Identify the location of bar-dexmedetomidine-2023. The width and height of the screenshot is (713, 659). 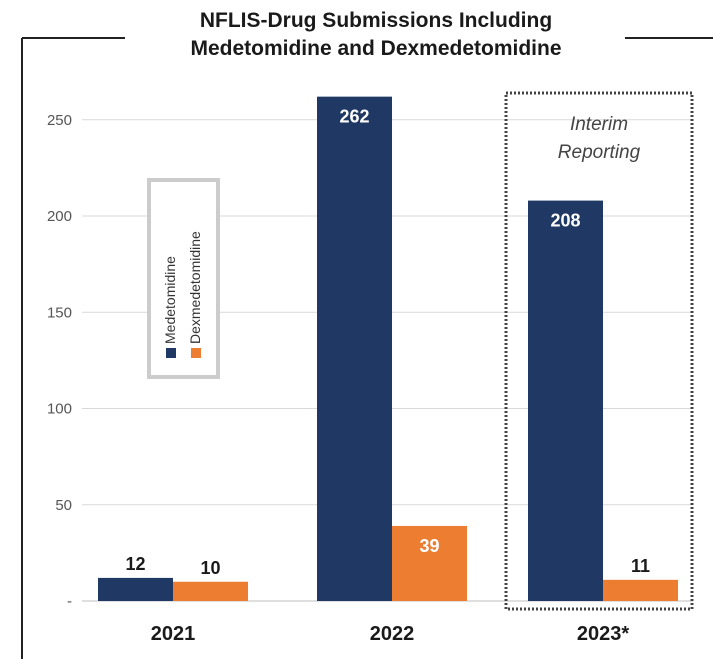
(640, 590).